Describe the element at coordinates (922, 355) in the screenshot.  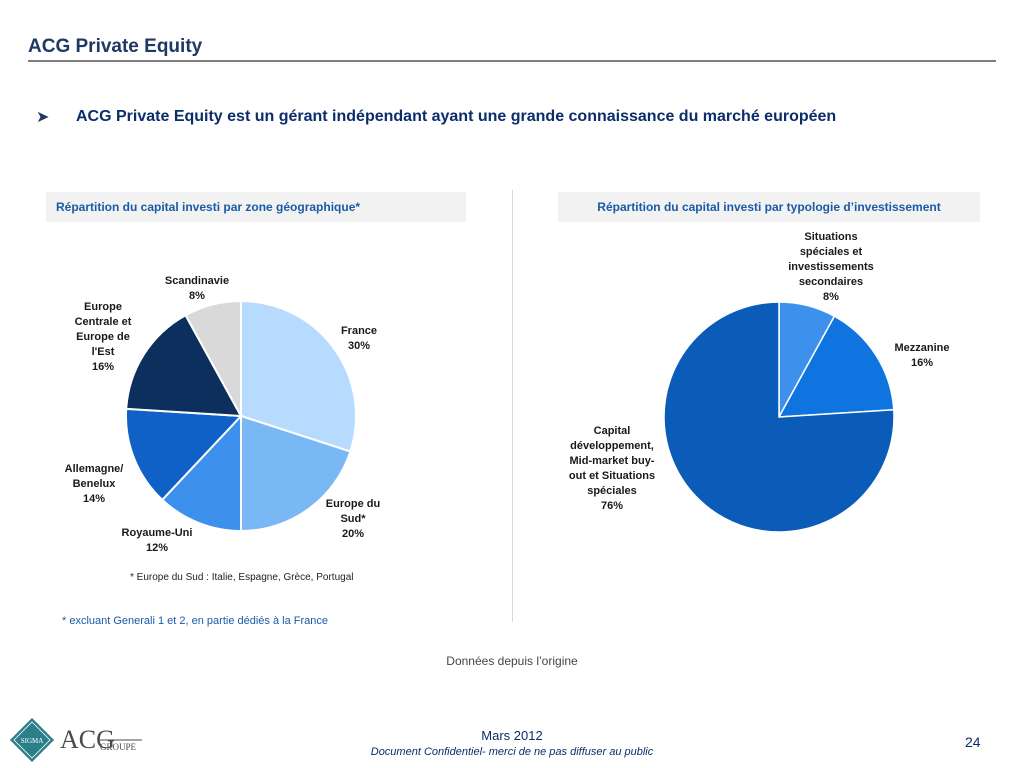
I see `pie-label-mezzanine: Mezzanine 16%` at that location.